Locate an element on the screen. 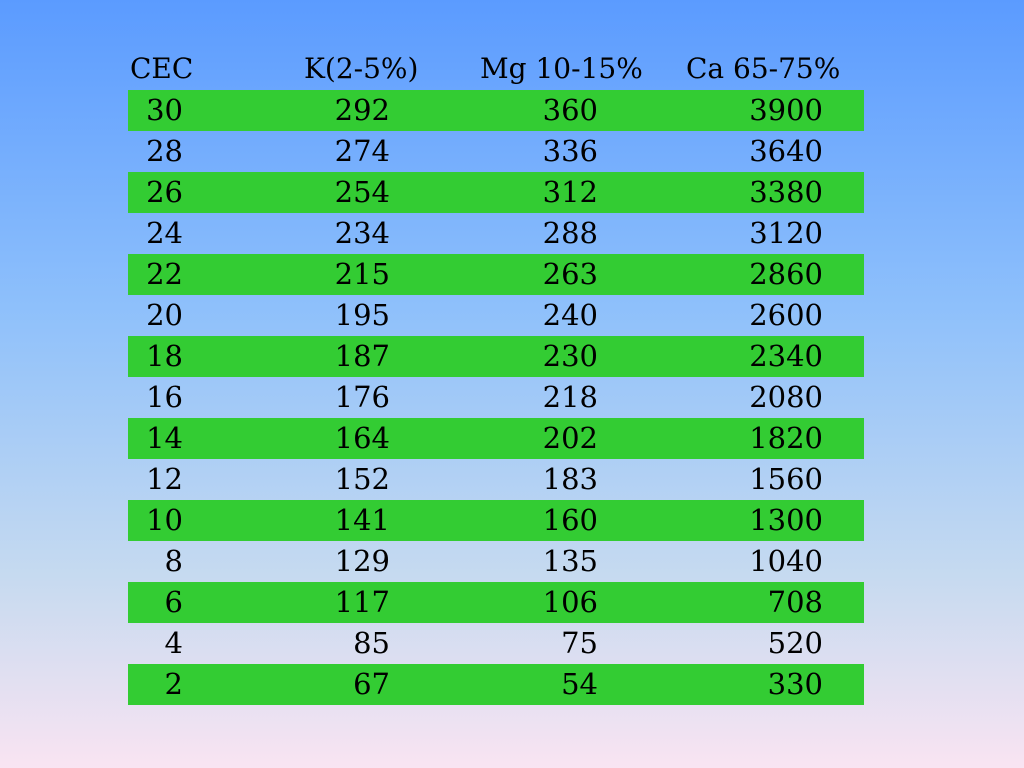  cell-magnesium: 160 is located at coordinates (570, 520).